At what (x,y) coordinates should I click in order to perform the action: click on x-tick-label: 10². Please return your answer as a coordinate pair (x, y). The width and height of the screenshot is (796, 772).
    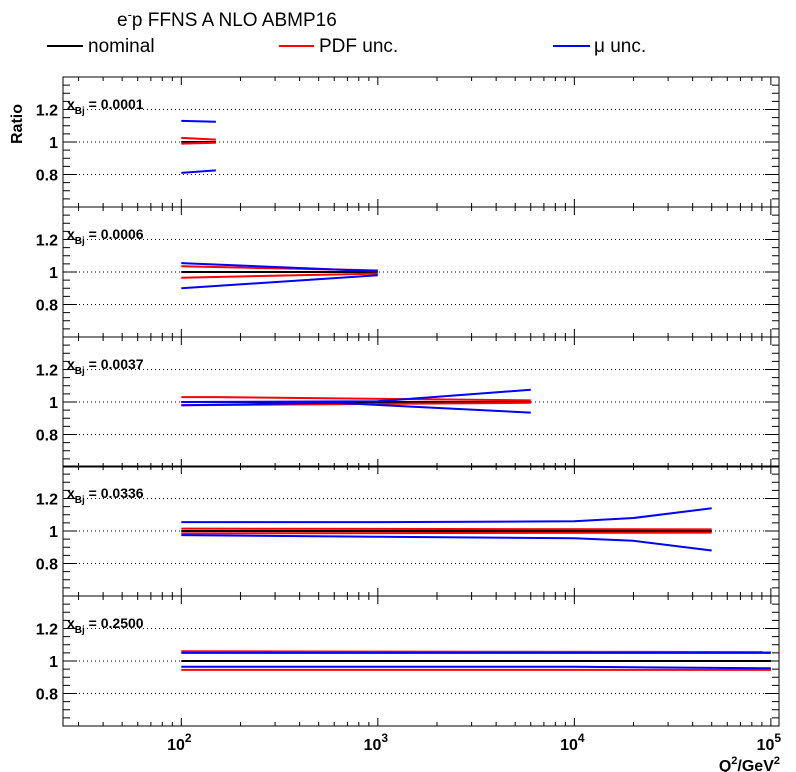
    Looking at the image, I should click on (179, 742).